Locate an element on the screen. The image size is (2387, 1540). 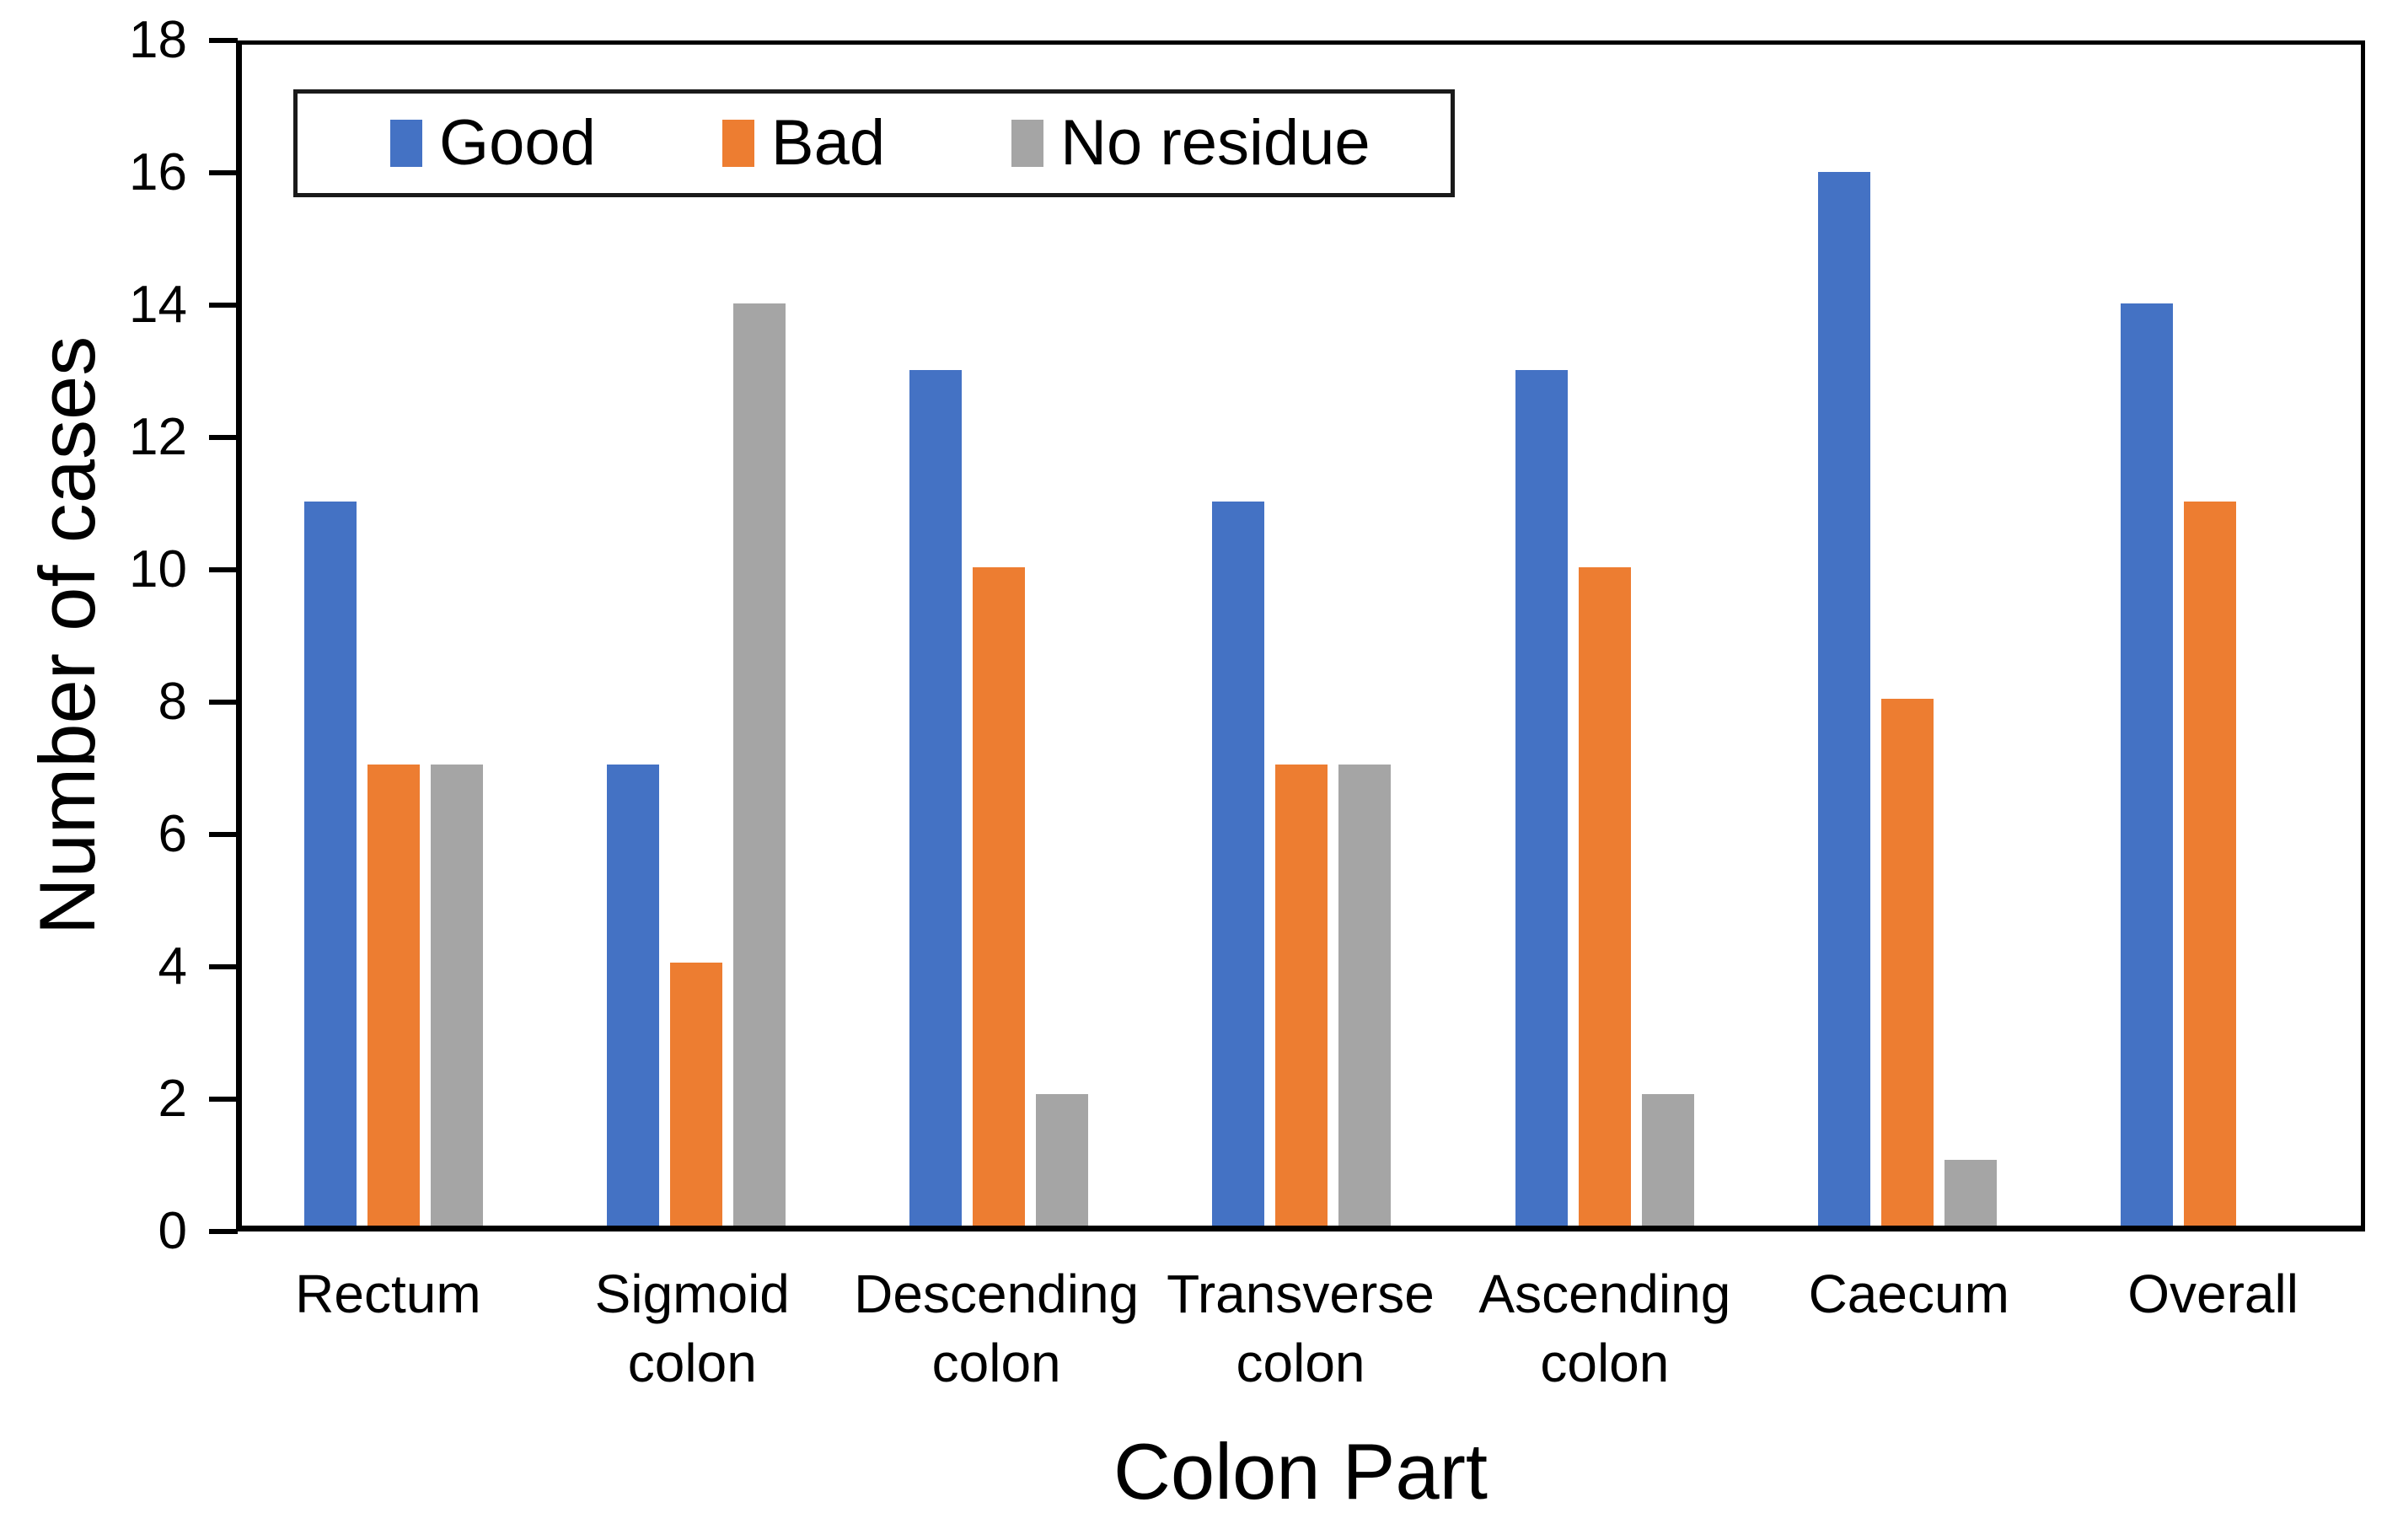
y-tick-label: 12 is located at coordinates (158, 437).